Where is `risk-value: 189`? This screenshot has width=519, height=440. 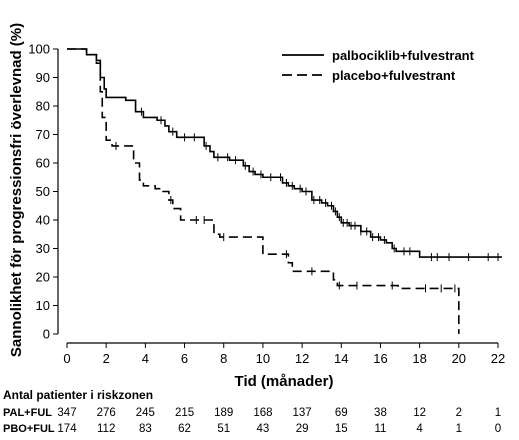
risk-value: 189 is located at coordinates (223, 413).